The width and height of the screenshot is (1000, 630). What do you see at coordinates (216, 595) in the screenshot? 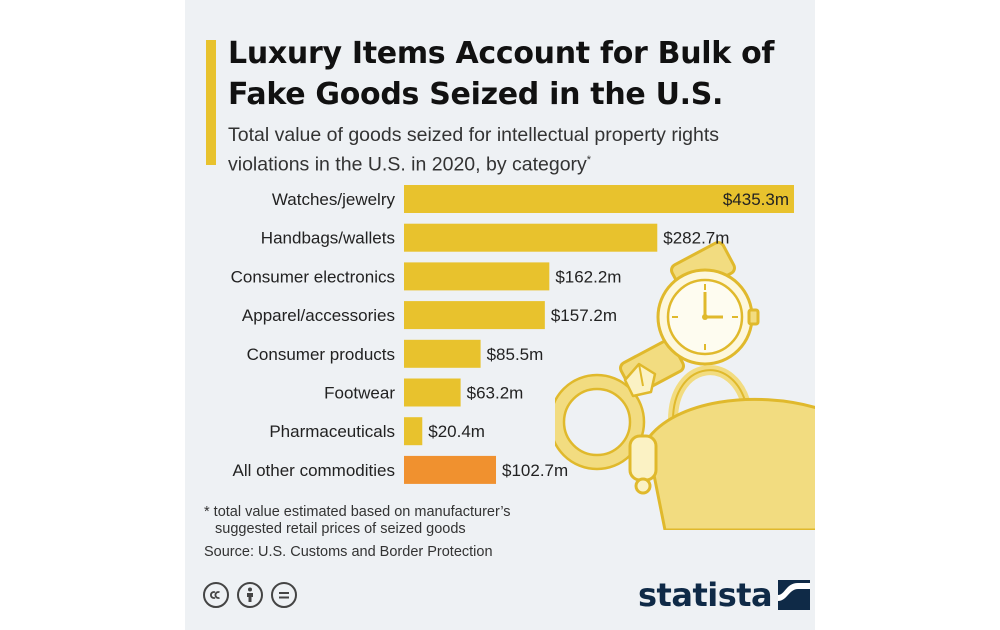
I see `creative-commons-icon` at bounding box center [216, 595].